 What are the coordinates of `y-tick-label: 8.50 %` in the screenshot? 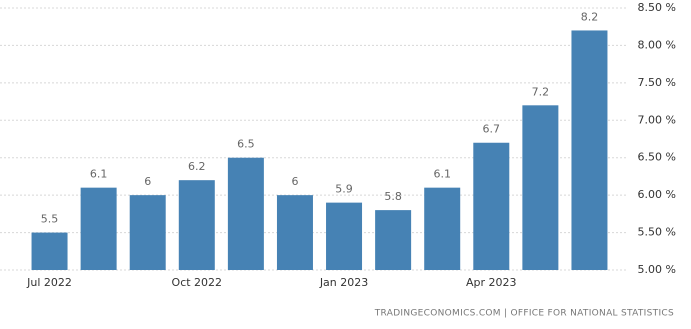 It's located at (657, 7).